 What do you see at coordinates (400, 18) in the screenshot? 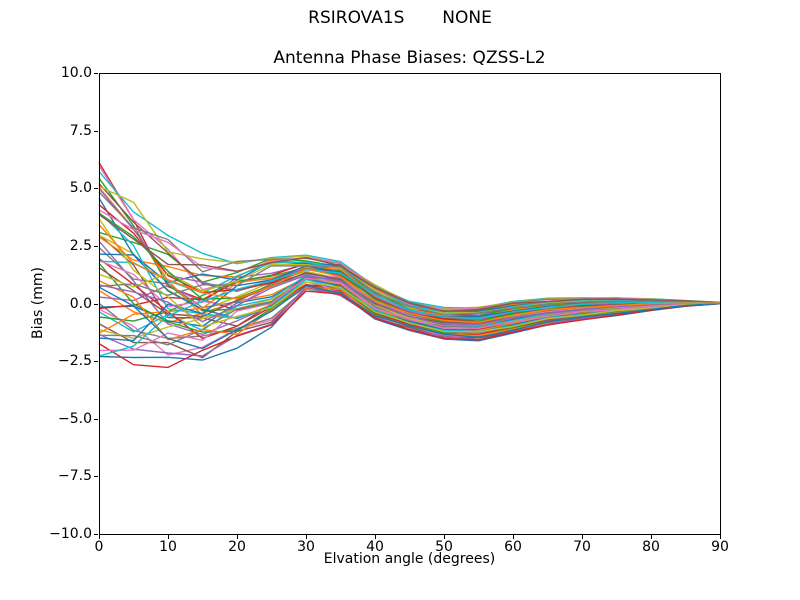
I see `figure-suptitle: RSIROVA1S NONE` at bounding box center [400, 18].